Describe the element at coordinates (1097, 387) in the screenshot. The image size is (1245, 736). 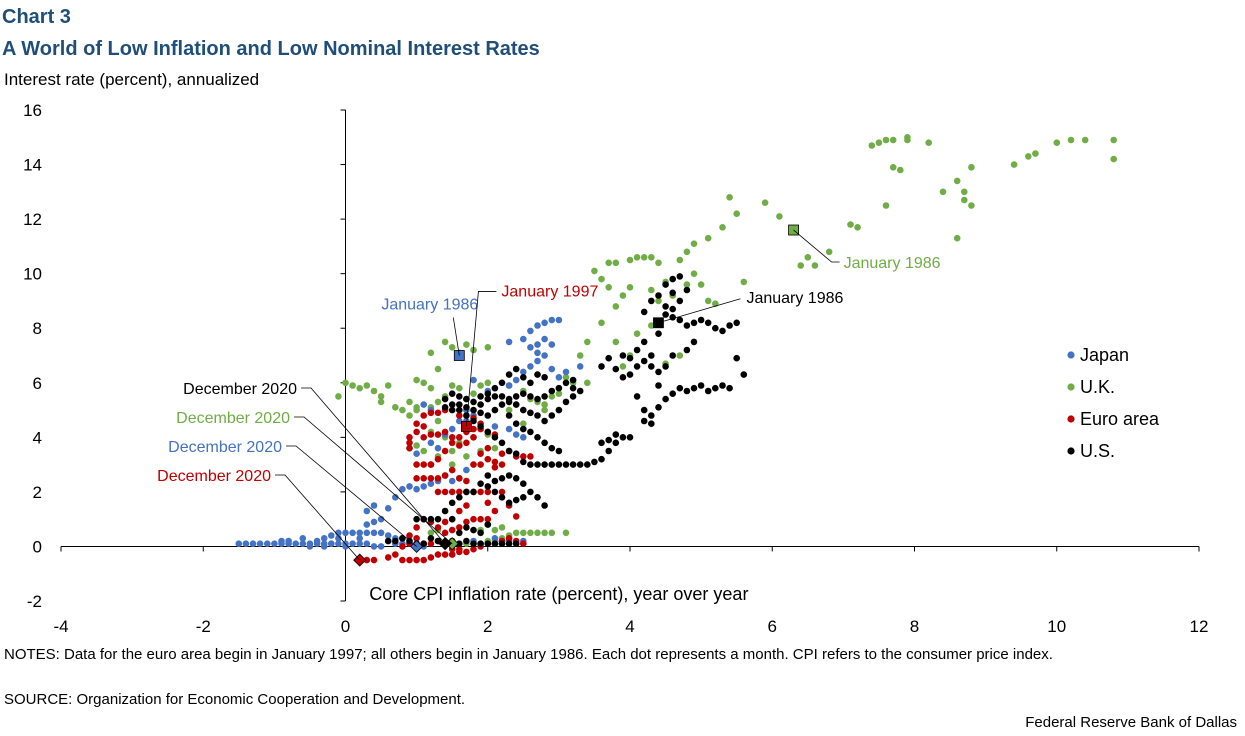
I see `legend-label-uk: U.K.` at that location.